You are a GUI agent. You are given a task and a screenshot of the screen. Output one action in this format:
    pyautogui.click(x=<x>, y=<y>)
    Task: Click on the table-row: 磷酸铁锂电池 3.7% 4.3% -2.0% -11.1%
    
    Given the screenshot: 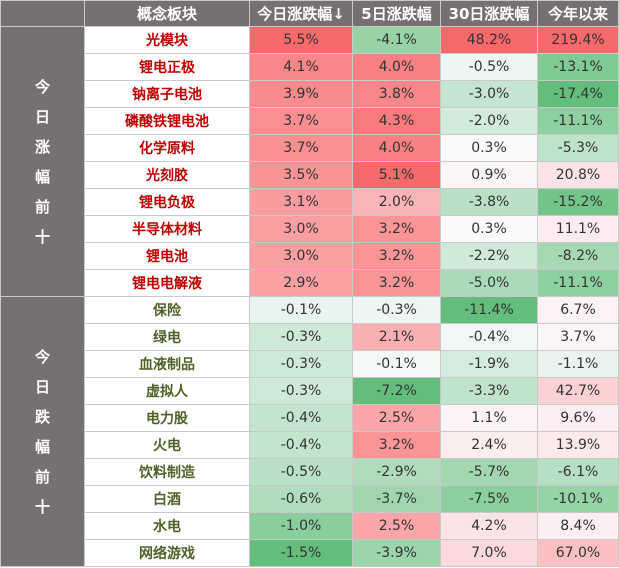 What is the action you would take?
    pyautogui.click(x=310, y=121)
    